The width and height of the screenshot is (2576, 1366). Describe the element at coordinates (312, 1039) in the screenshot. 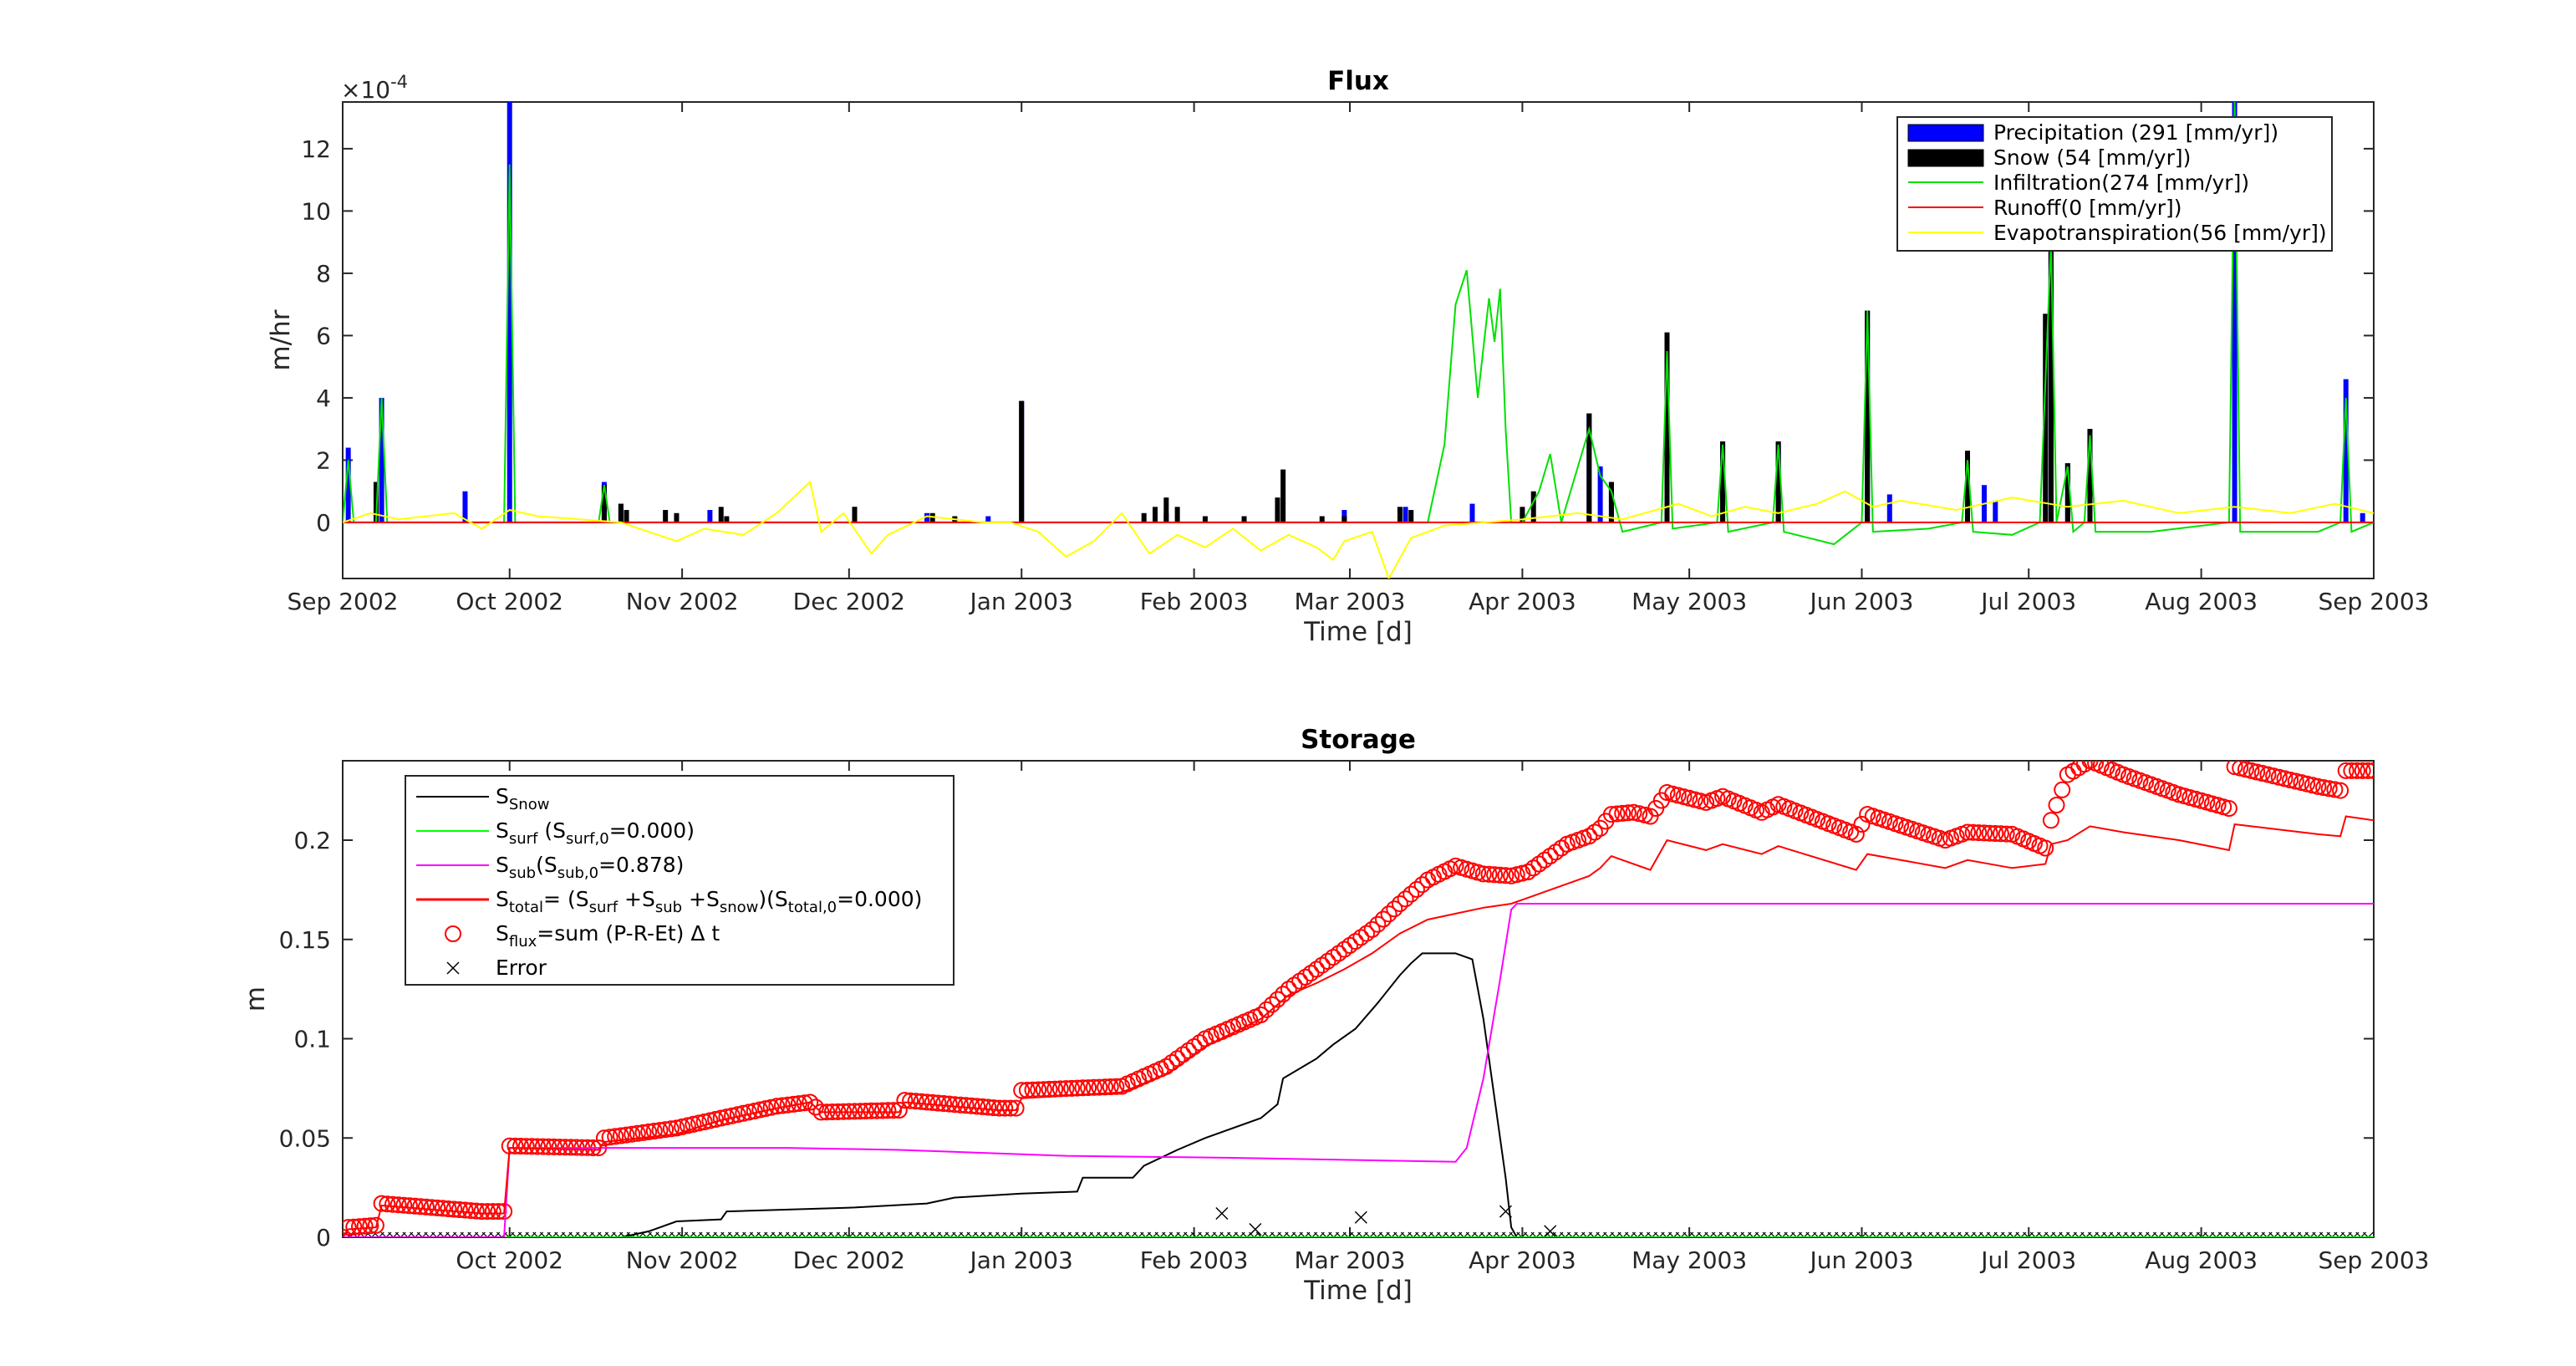

I see `y-tick-label: 0.1` at that location.